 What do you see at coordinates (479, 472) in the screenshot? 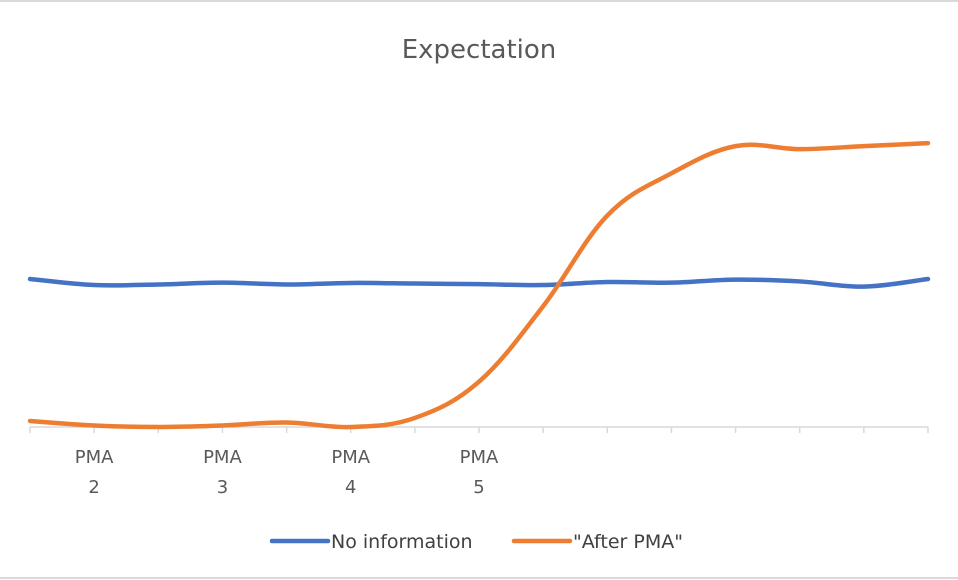
I see `x-tick-label: PMA 5` at bounding box center [479, 472].